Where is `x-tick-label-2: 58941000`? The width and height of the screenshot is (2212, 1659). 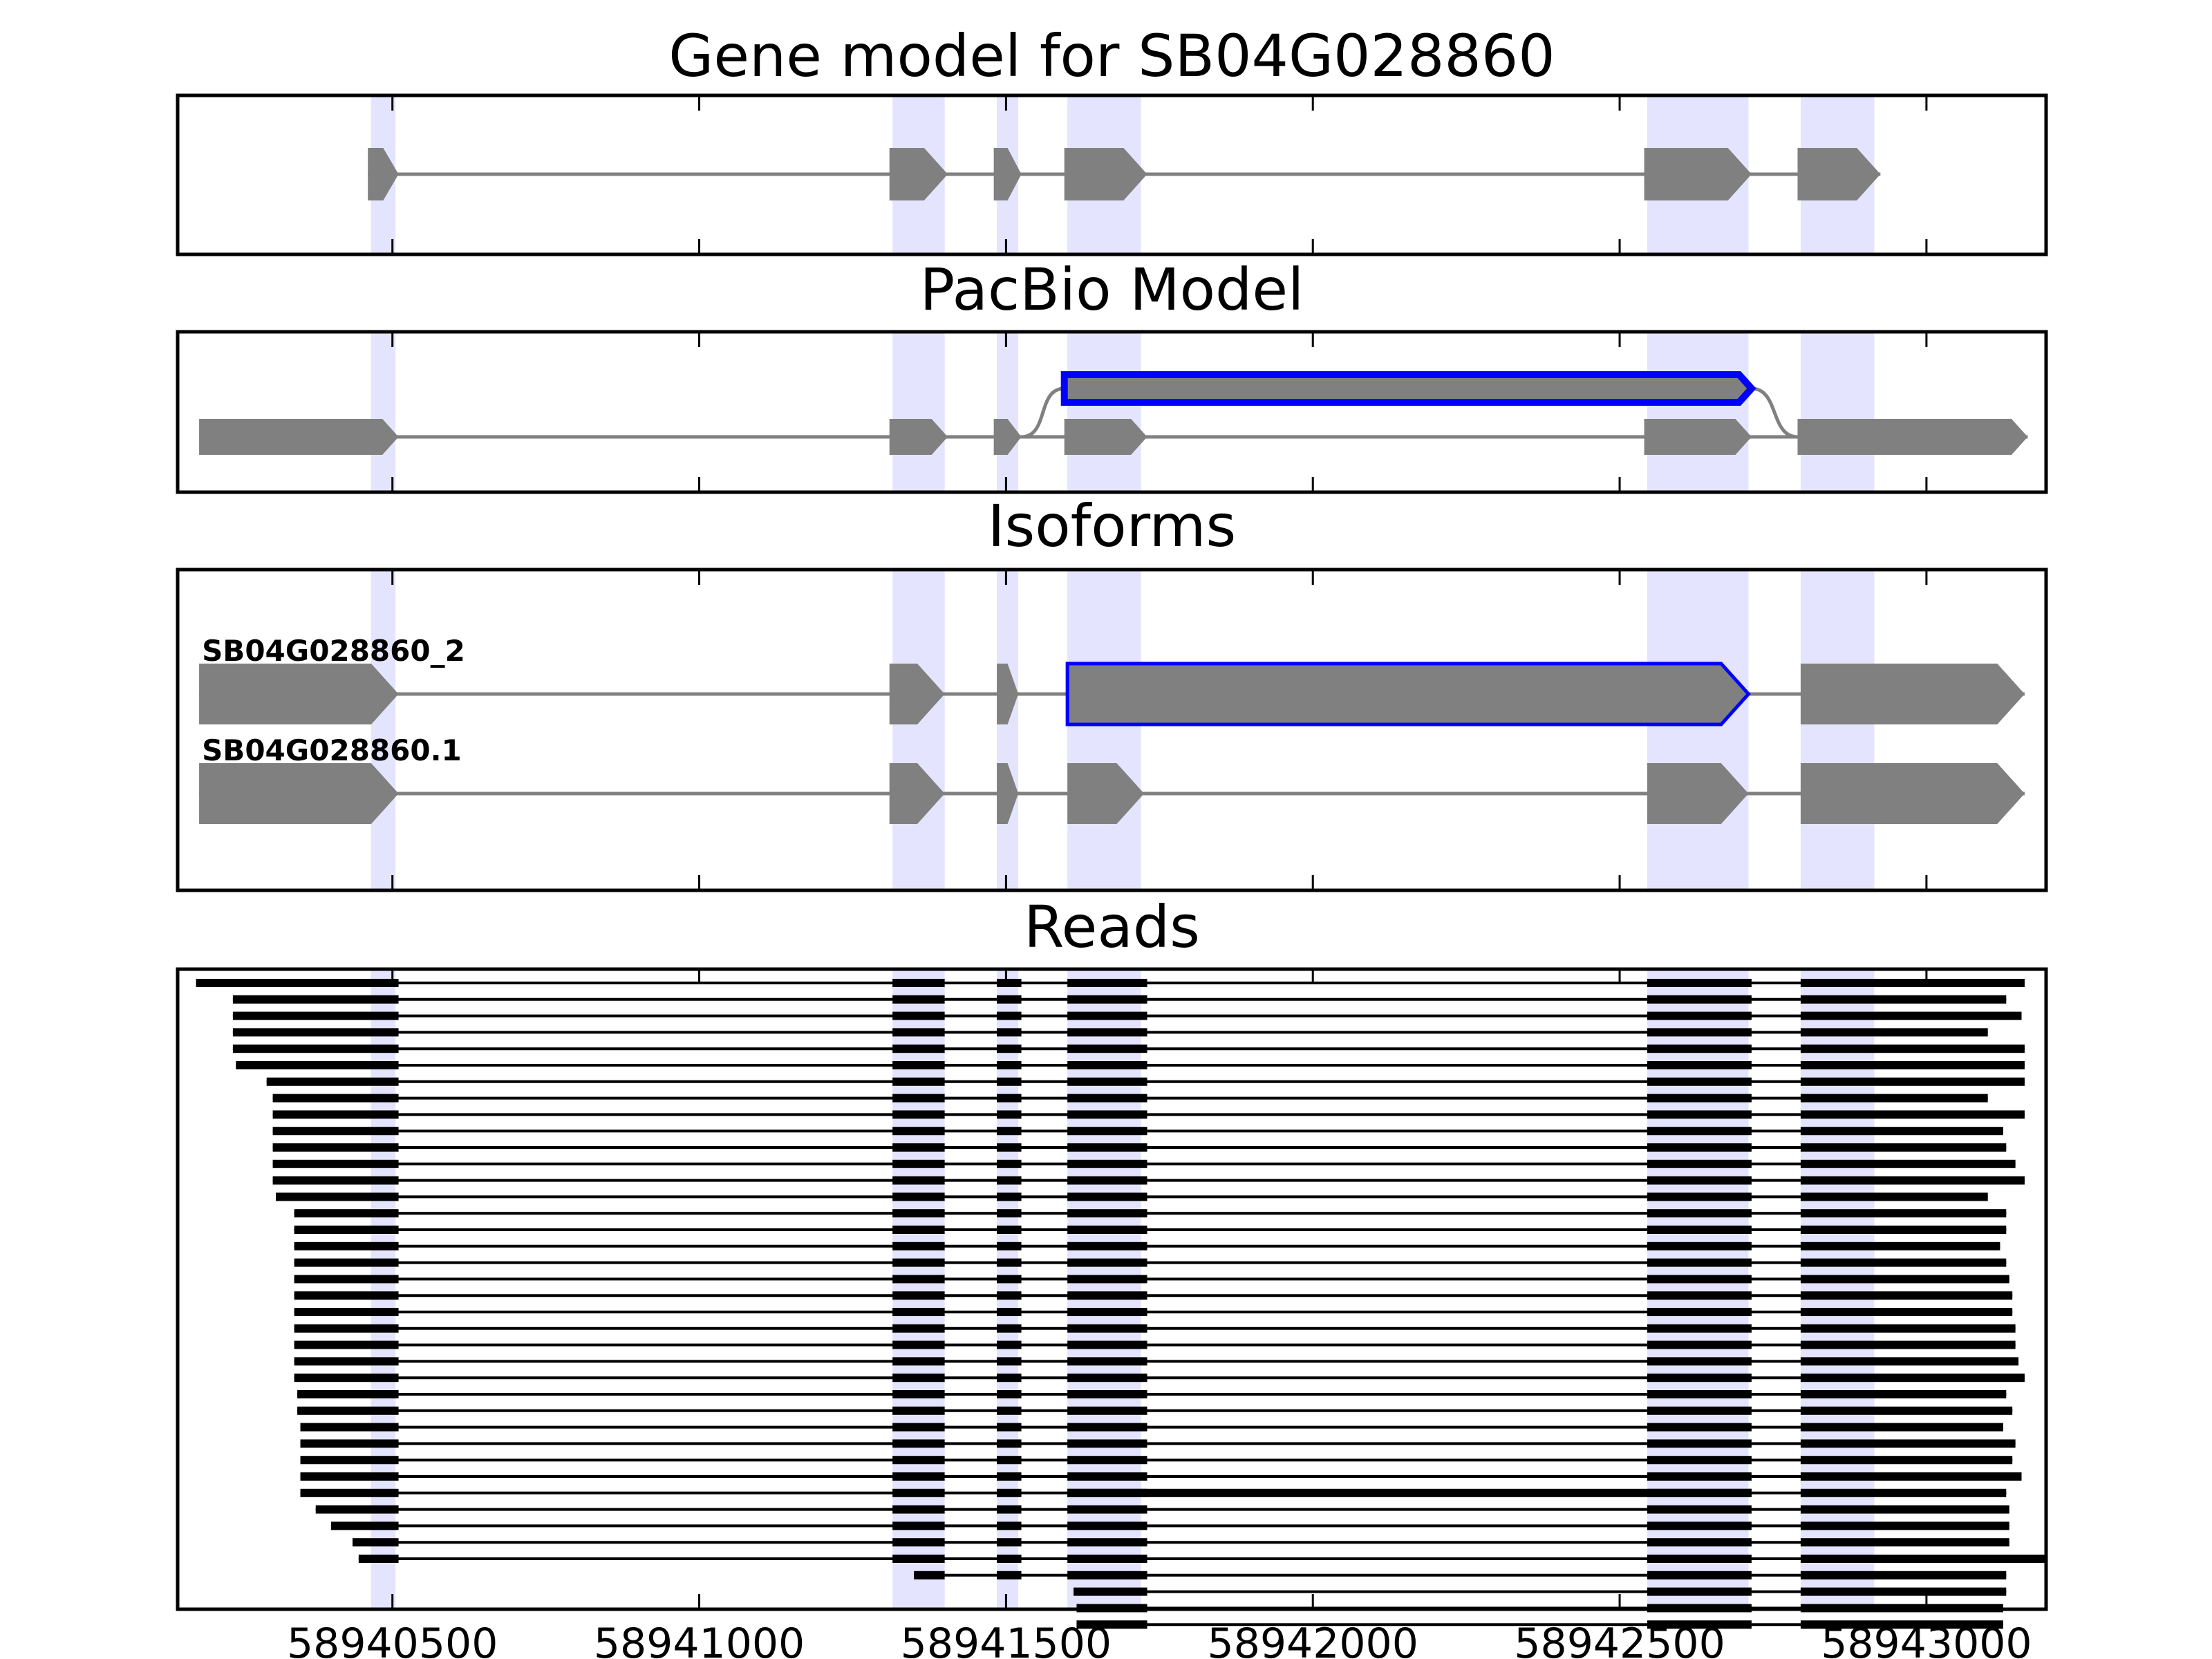
x-tick-label-2: 58941000 is located at coordinates (699, 1639).